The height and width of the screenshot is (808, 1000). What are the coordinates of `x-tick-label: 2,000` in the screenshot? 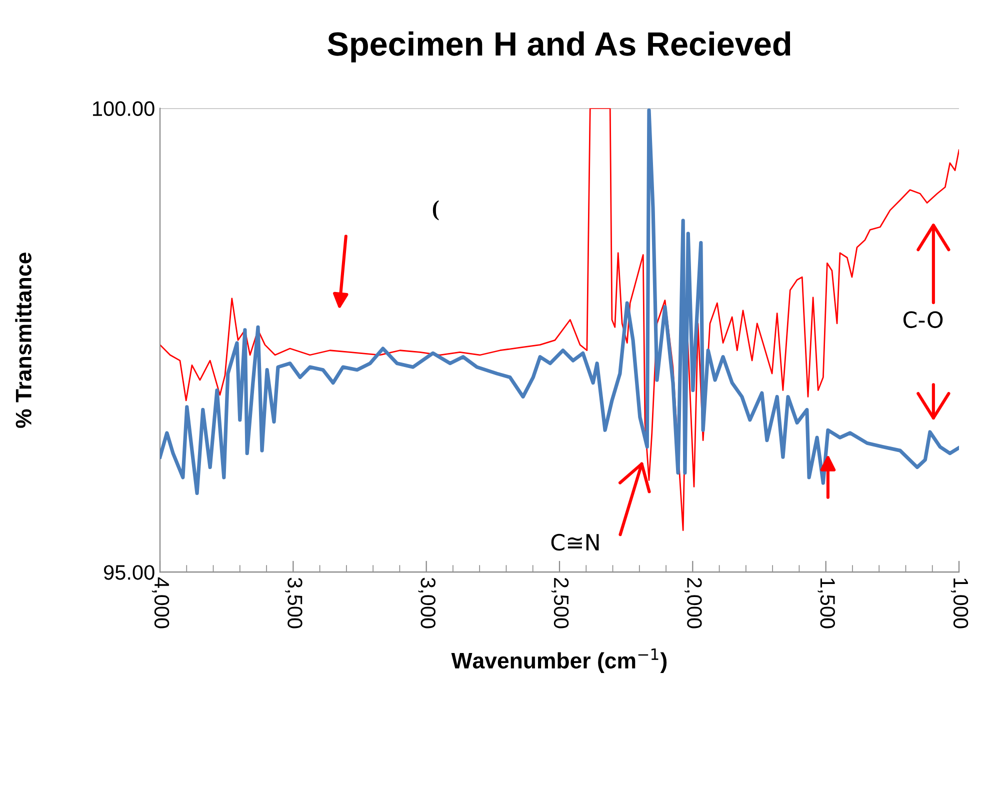 It's located at (693, 603).